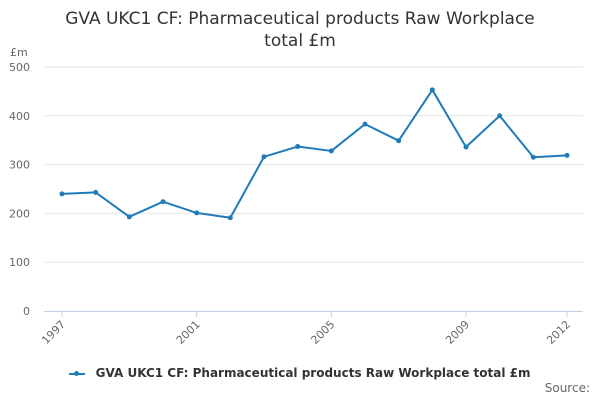 The height and width of the screenshot is (400, 600). I want to click on x-tick-label: 2012, so click(558, 332).